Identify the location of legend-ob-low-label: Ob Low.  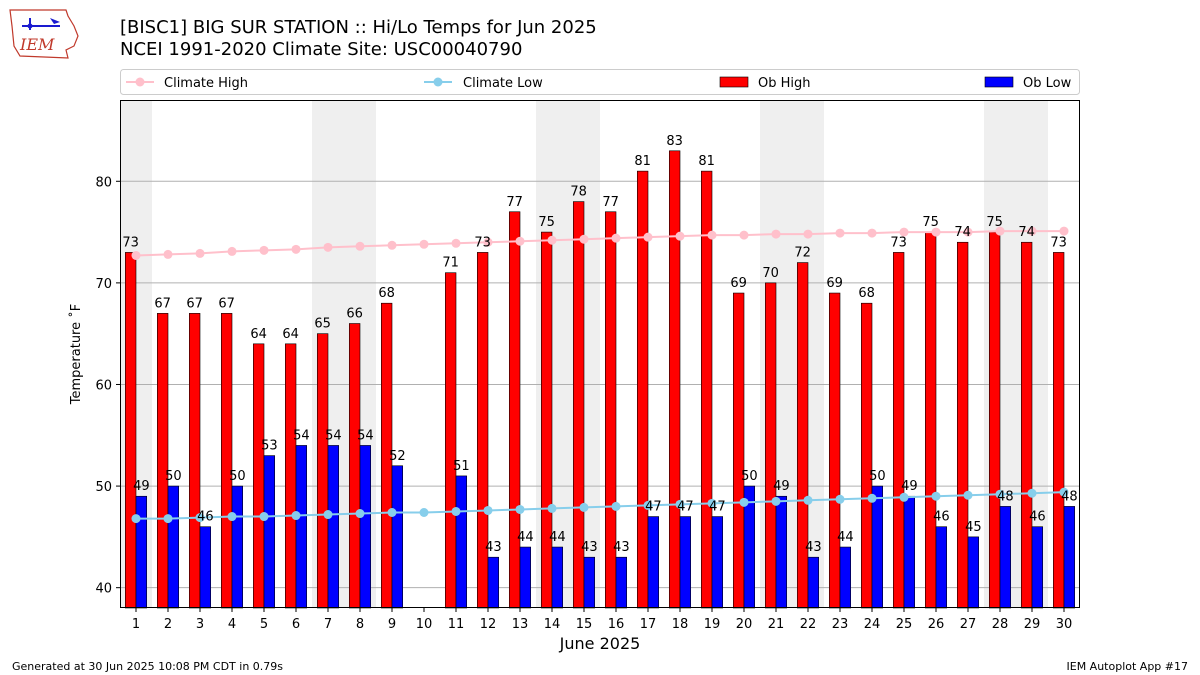
(1047, 83).